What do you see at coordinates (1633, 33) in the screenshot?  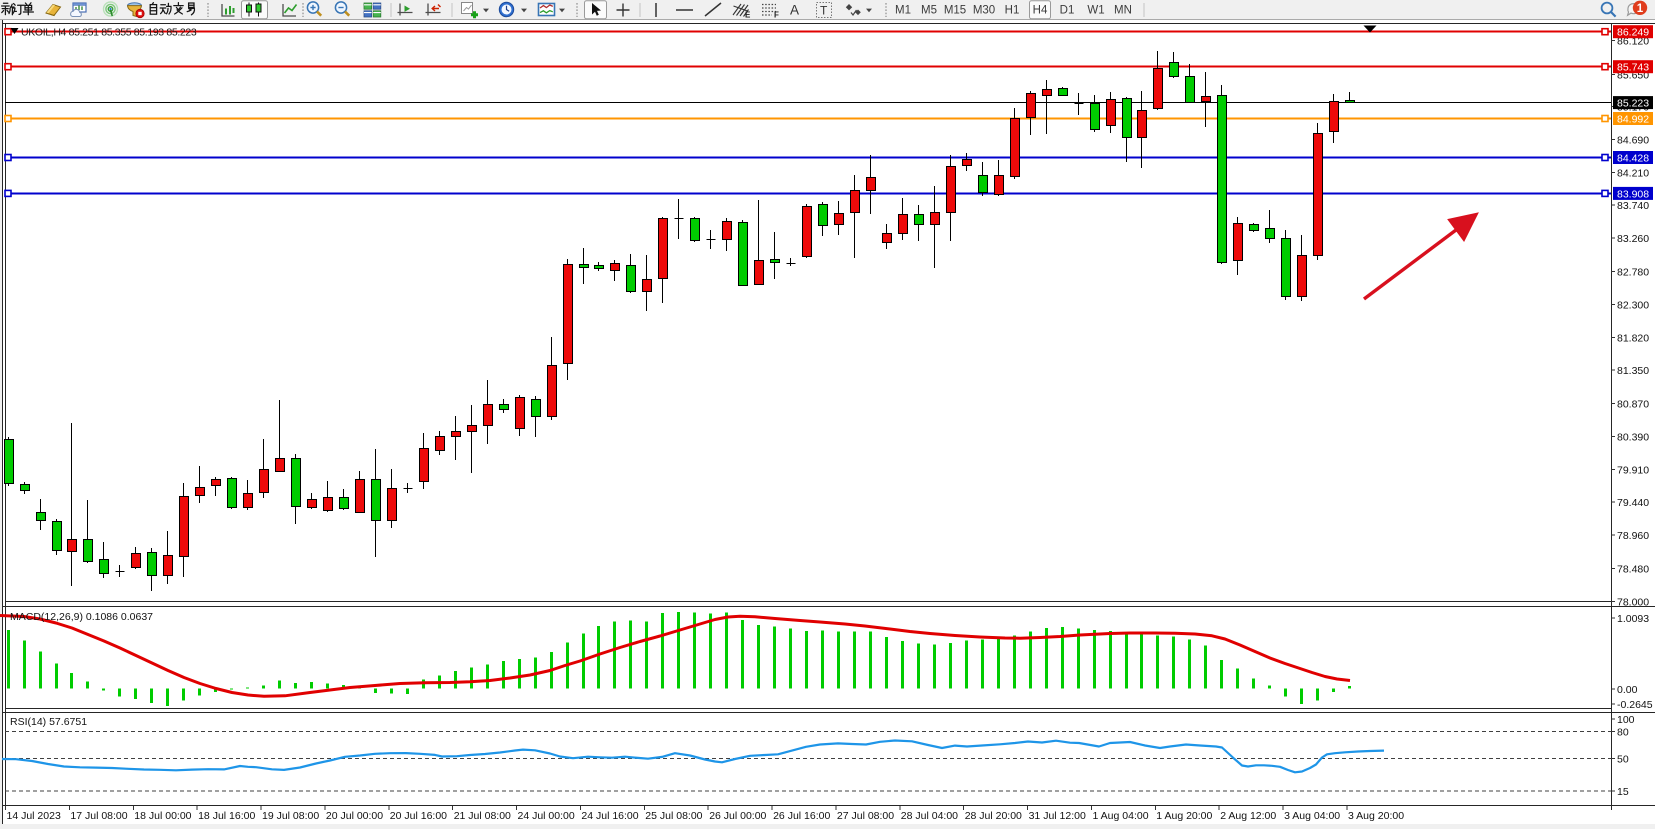 I see `svg-text: 86.249` at bounding box center [1633, 33].